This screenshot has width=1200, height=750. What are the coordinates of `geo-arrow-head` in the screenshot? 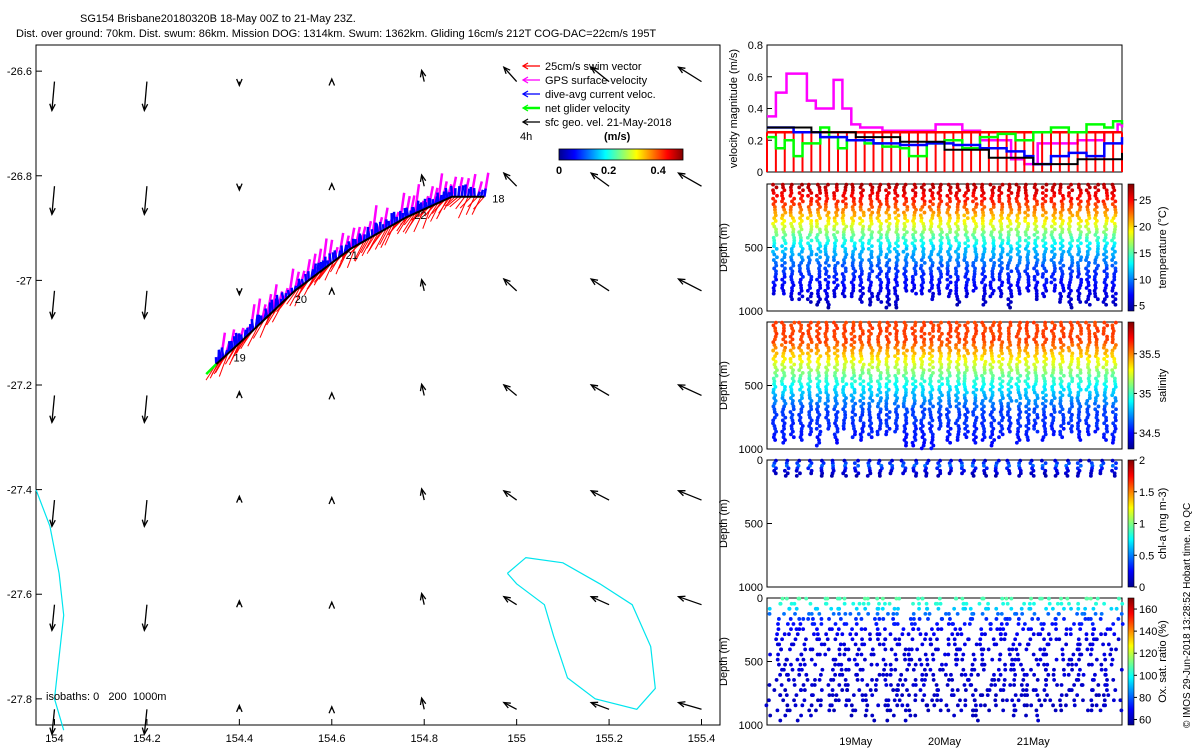 It's located at (145, 627).